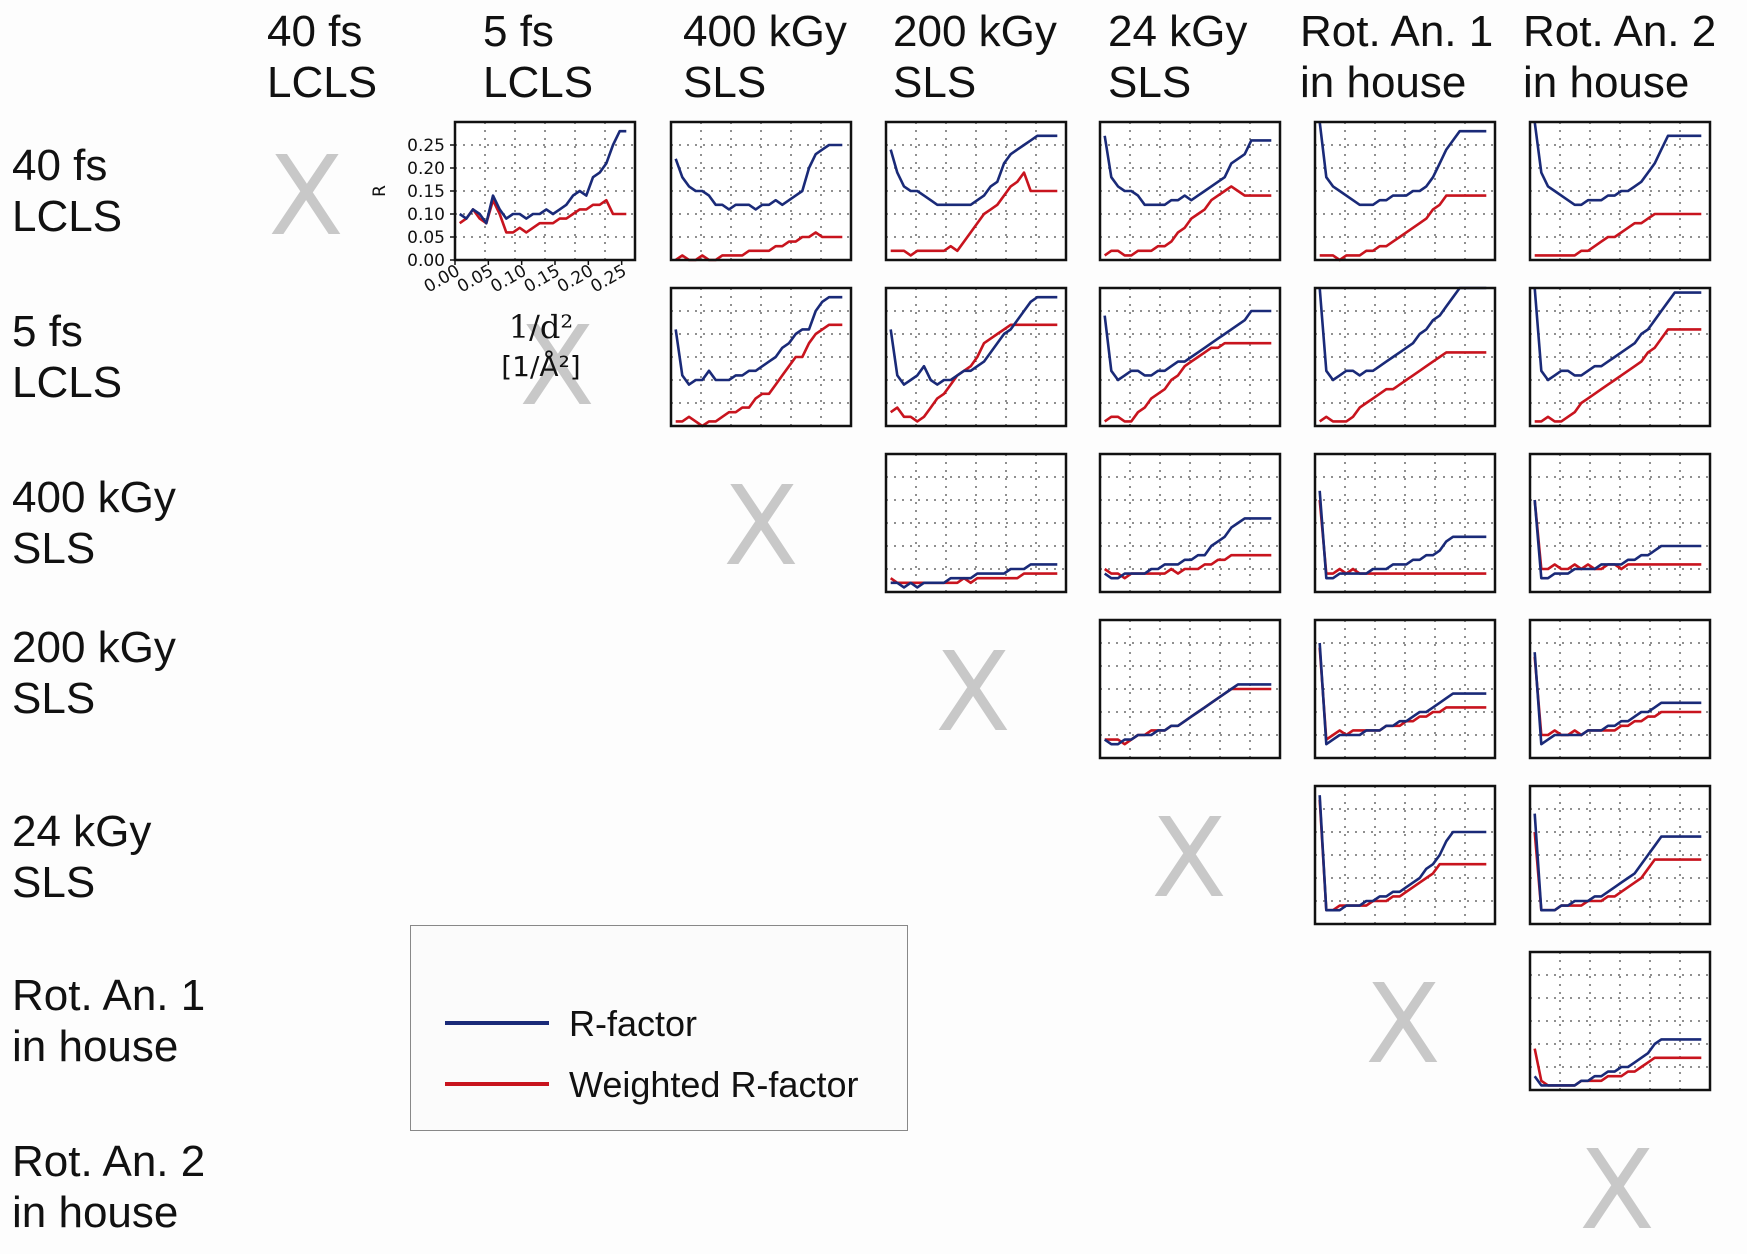 The image size is (1747, 1254). Describe the element at coordinates (108, 1021) in the screenshot. I see `row-label-rot-an-1: Rot. An. 1 in house` at that location.